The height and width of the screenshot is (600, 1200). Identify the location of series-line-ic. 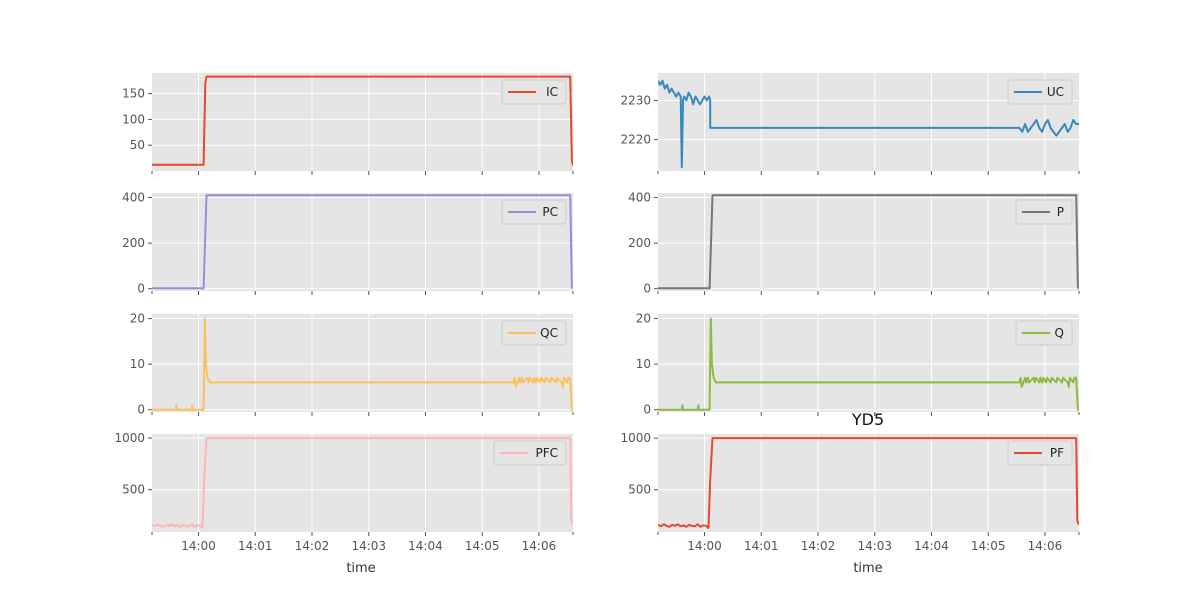
(362, 121).